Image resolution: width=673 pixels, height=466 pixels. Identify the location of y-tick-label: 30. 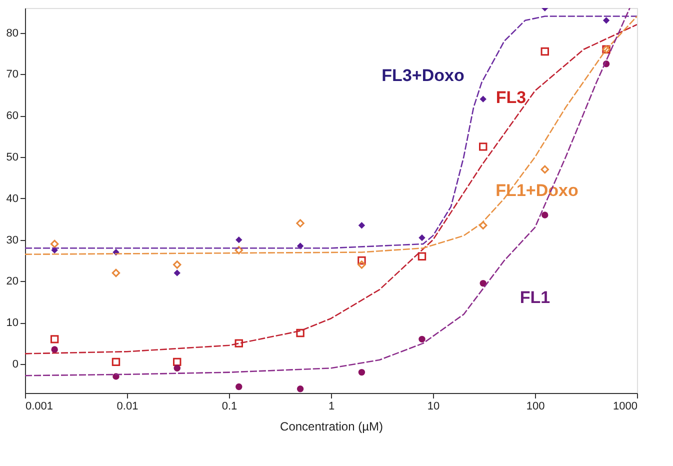
(12, 240).